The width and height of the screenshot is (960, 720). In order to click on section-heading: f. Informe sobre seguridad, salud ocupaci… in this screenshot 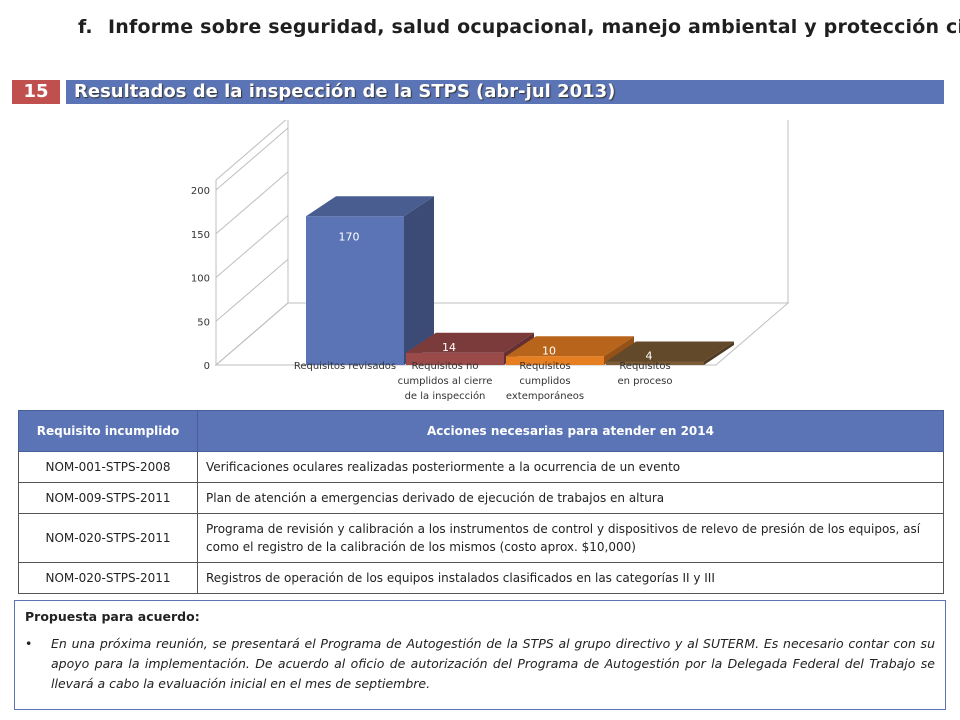, I will do `click(519, 27)`.